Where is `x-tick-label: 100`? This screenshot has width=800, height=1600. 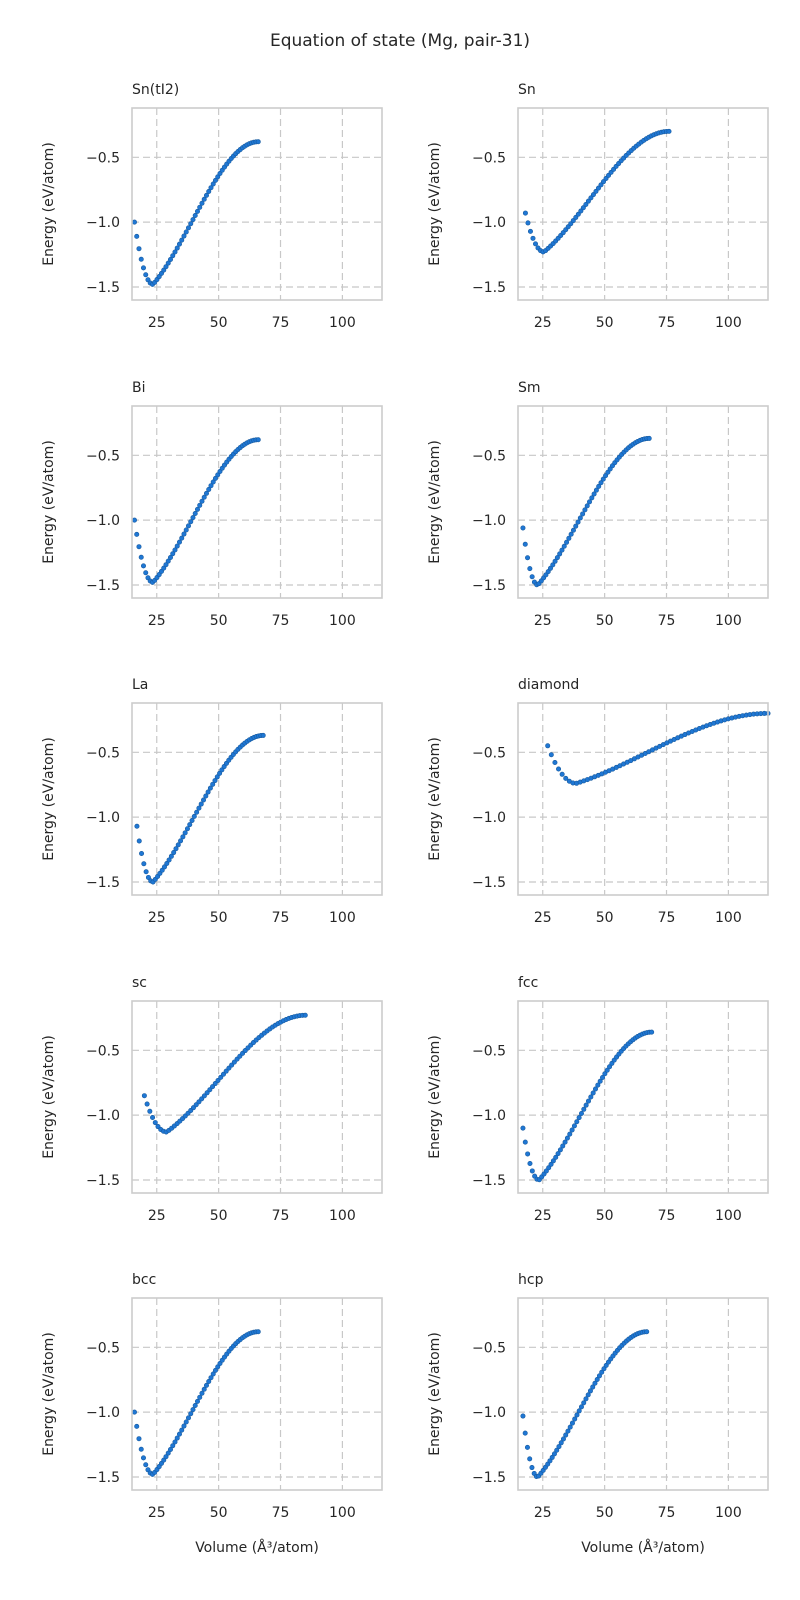
x-tick-label: 100 is located at coordinates (728, 1216).